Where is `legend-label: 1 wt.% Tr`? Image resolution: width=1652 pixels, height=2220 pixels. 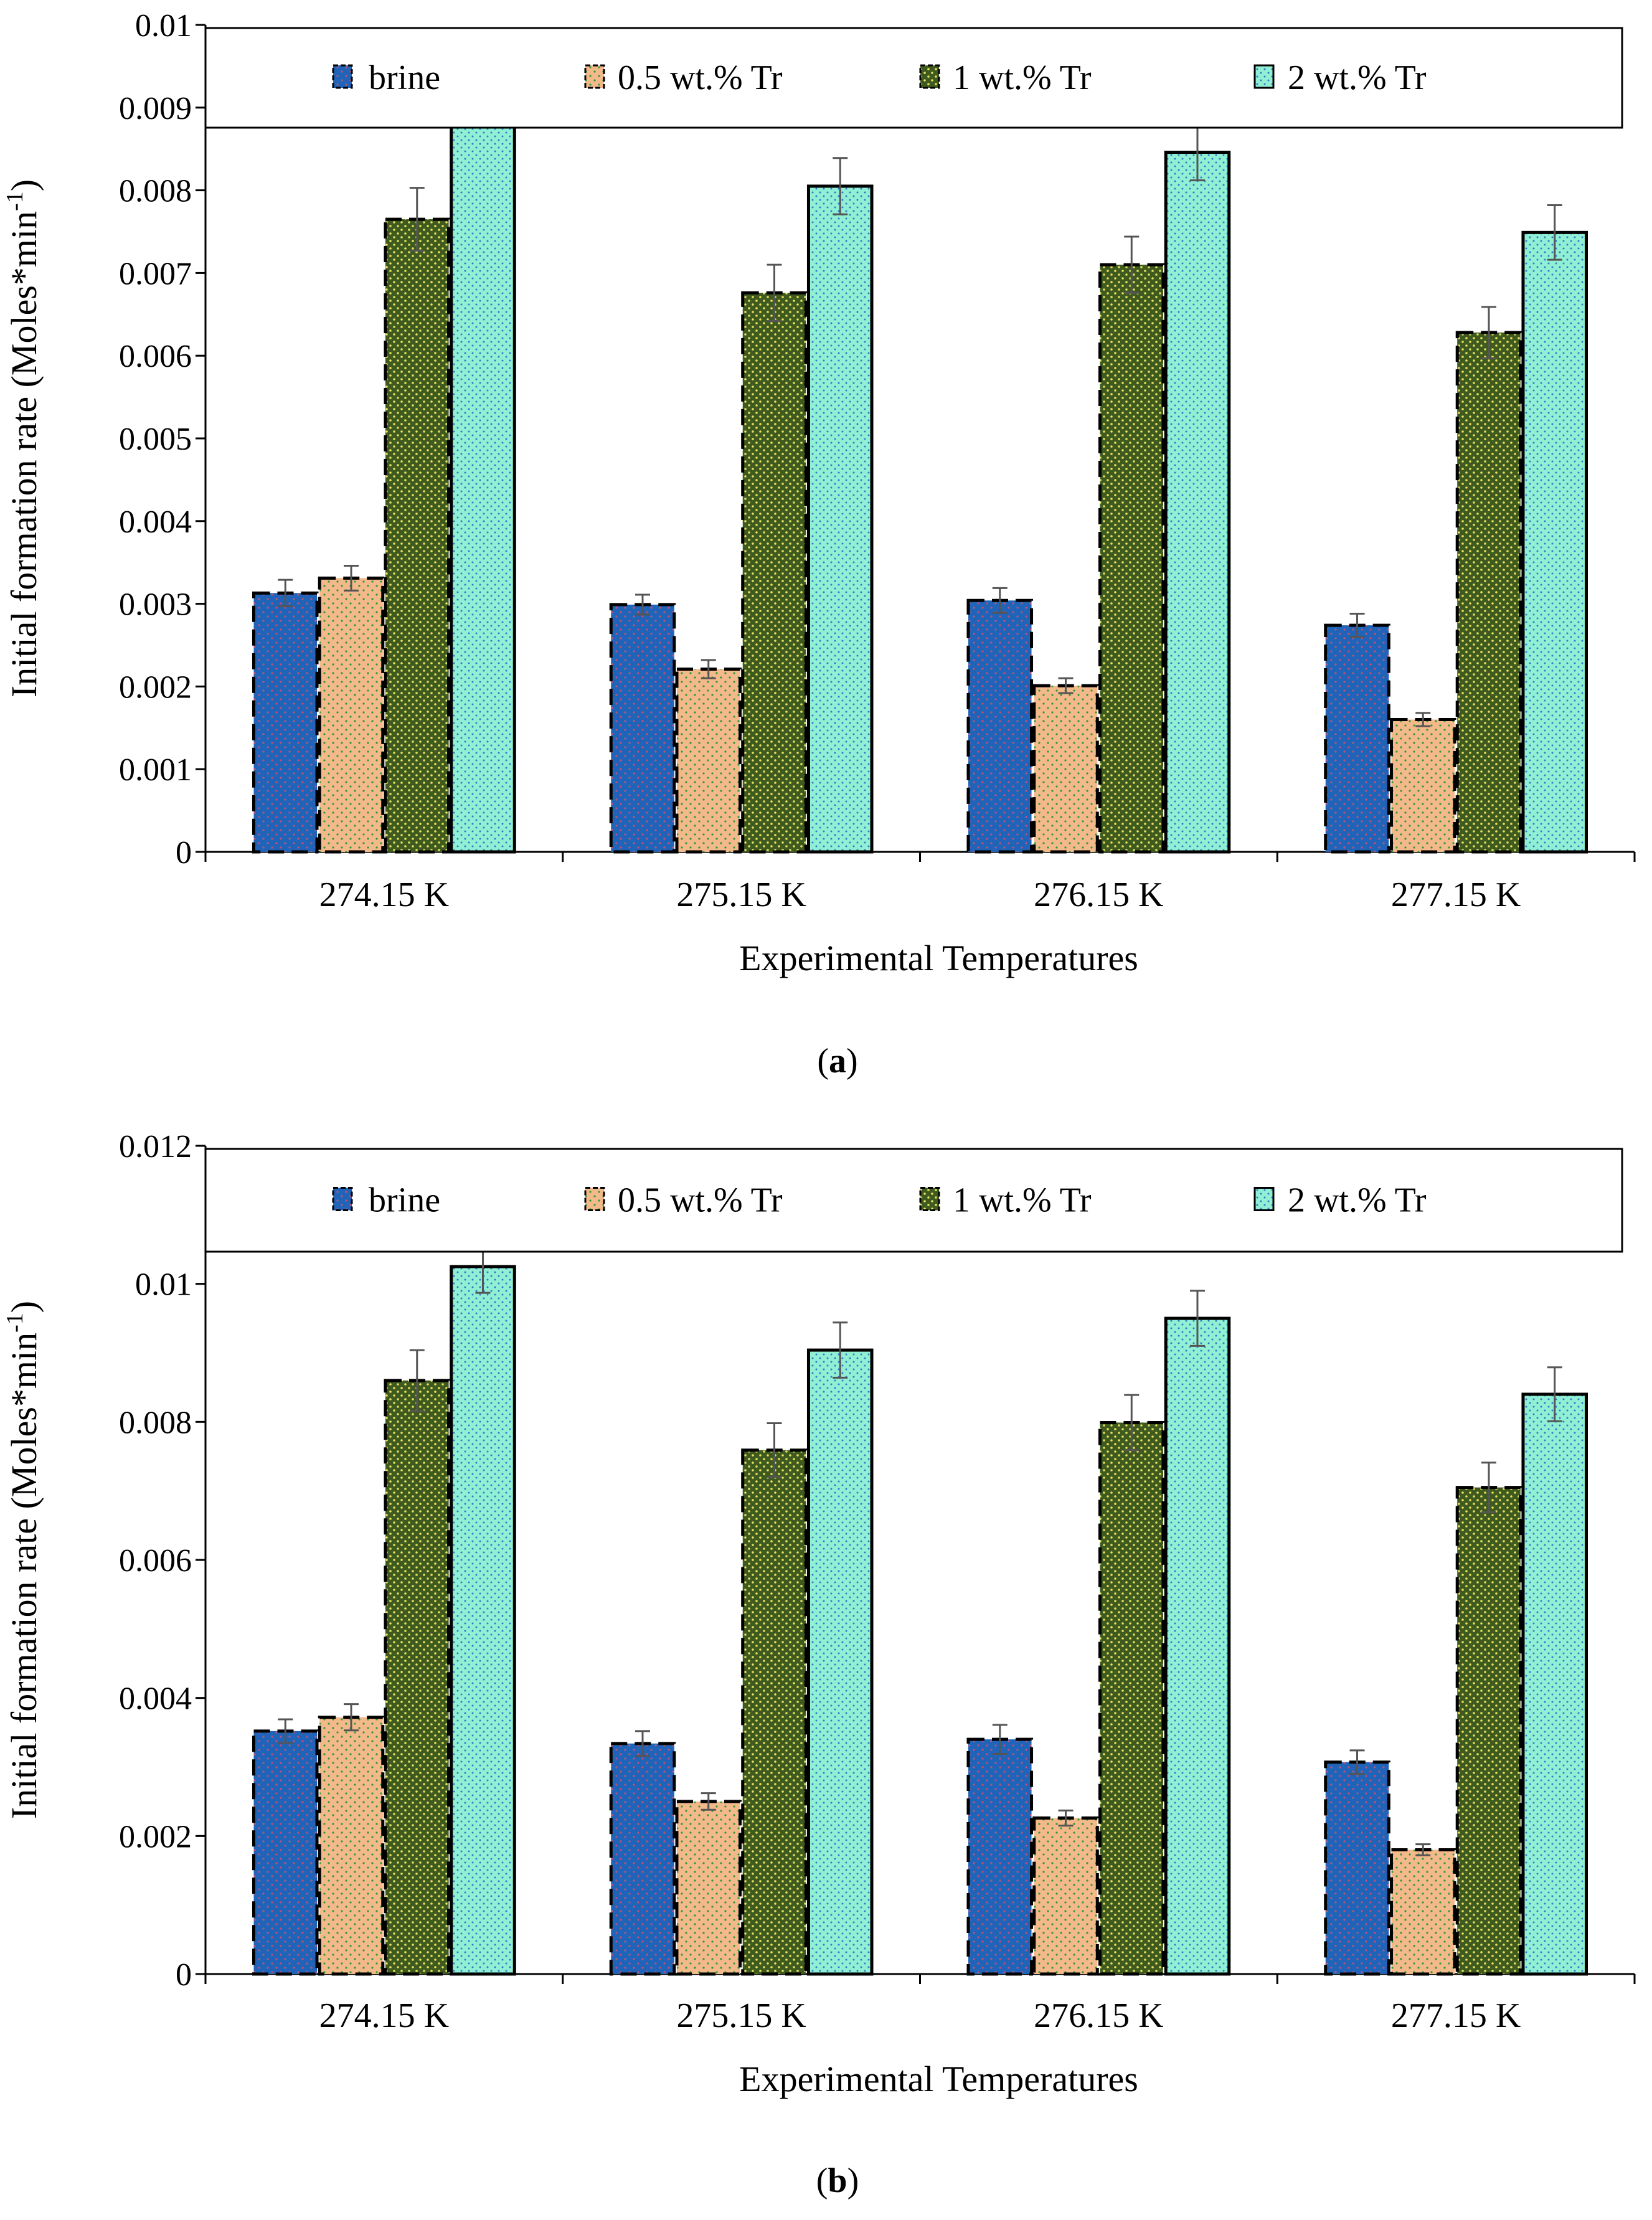
legend-label: 1 wt.% Tr is located at coordinates (1022, 1200).